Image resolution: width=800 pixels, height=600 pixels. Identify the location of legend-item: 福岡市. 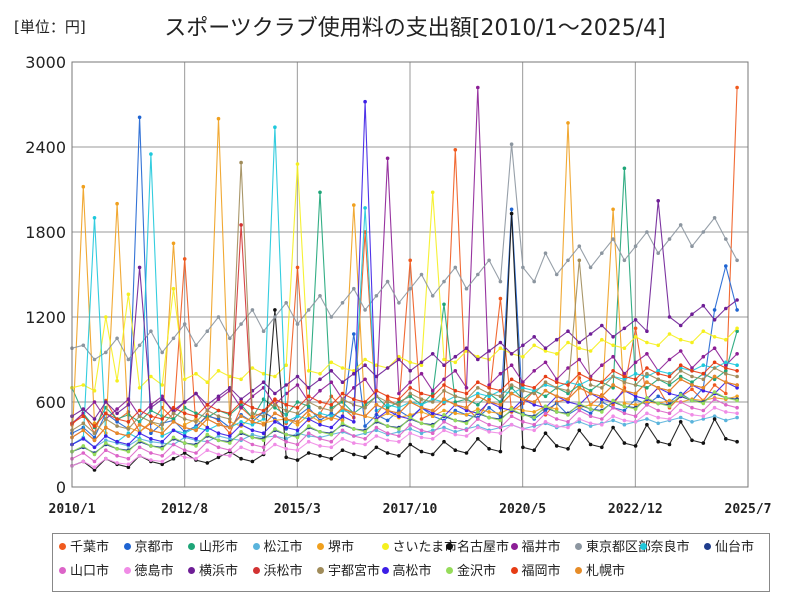
(535, 572).